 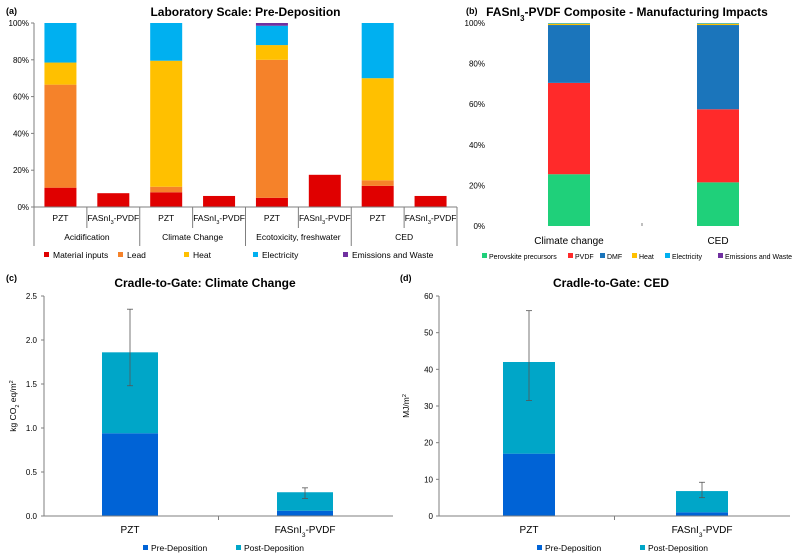 I want to click on legend-label-b: PVDF, so click(x=584, y=257).